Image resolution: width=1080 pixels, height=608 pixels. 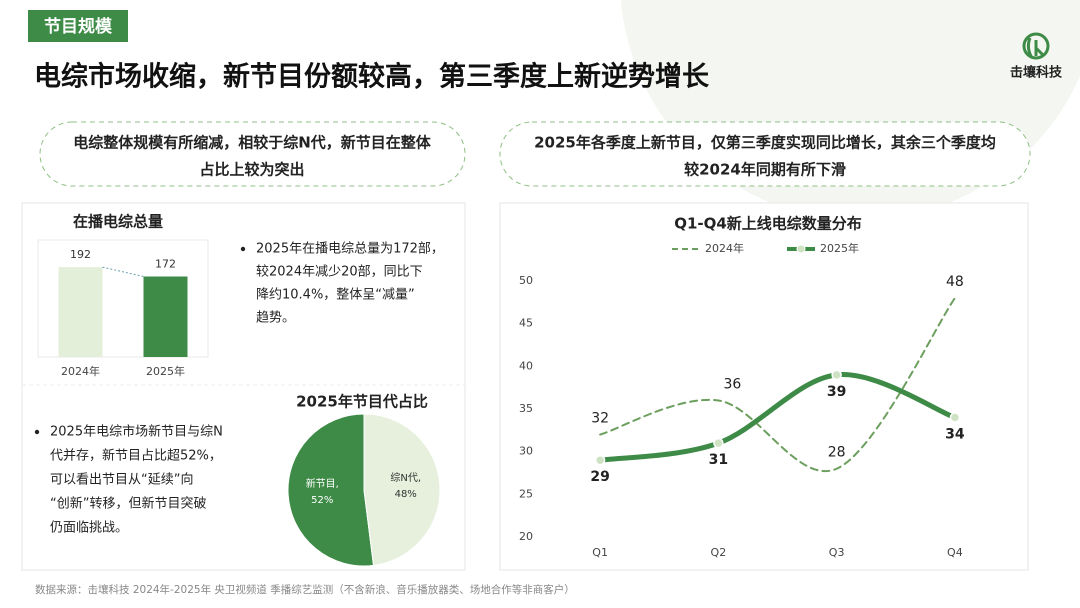 What do you see at coordinates (118, 222) in the screenshot?
I see `chart-title: 在播电综总量` at bounding box center [118, 222].